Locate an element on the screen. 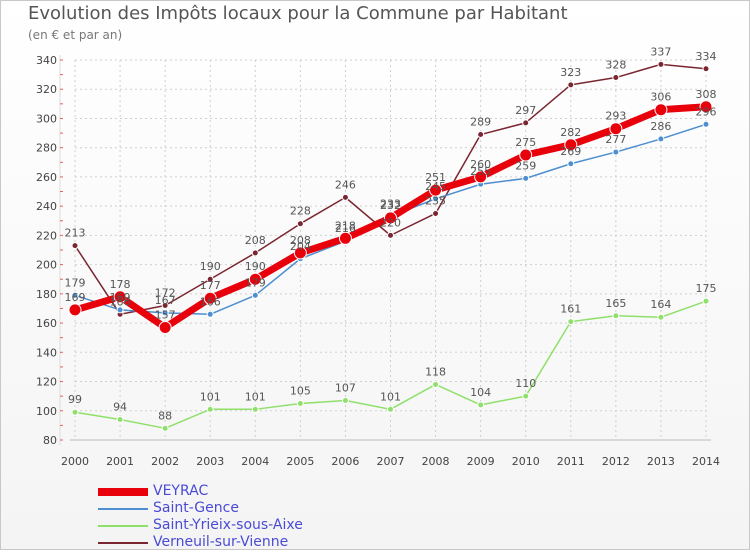 This screenshot has height=552, width=750. data-label-saint-gence: 166 is located at coordinates (210, 301).